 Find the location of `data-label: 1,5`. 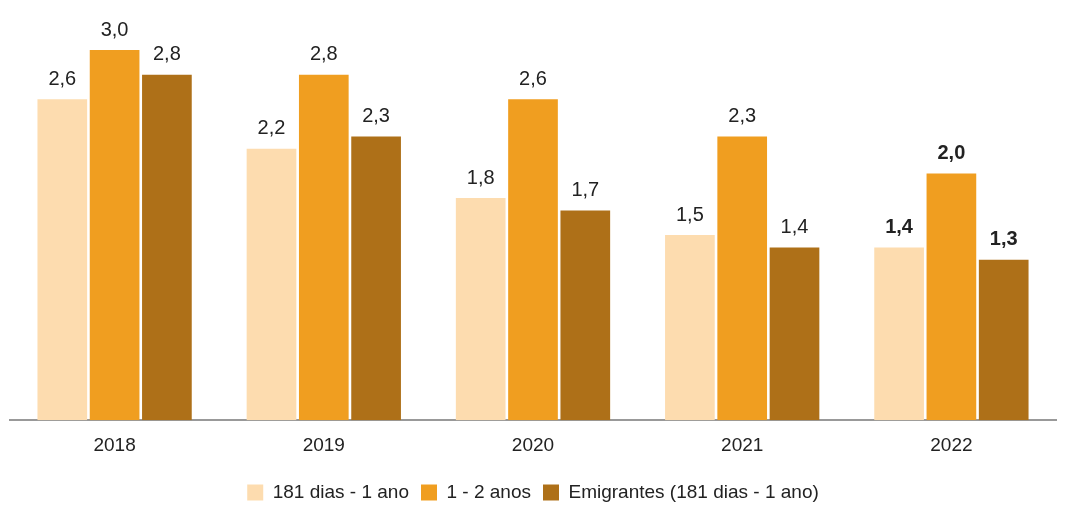

data-label: 1,5 is located at coordinates (689, 213).